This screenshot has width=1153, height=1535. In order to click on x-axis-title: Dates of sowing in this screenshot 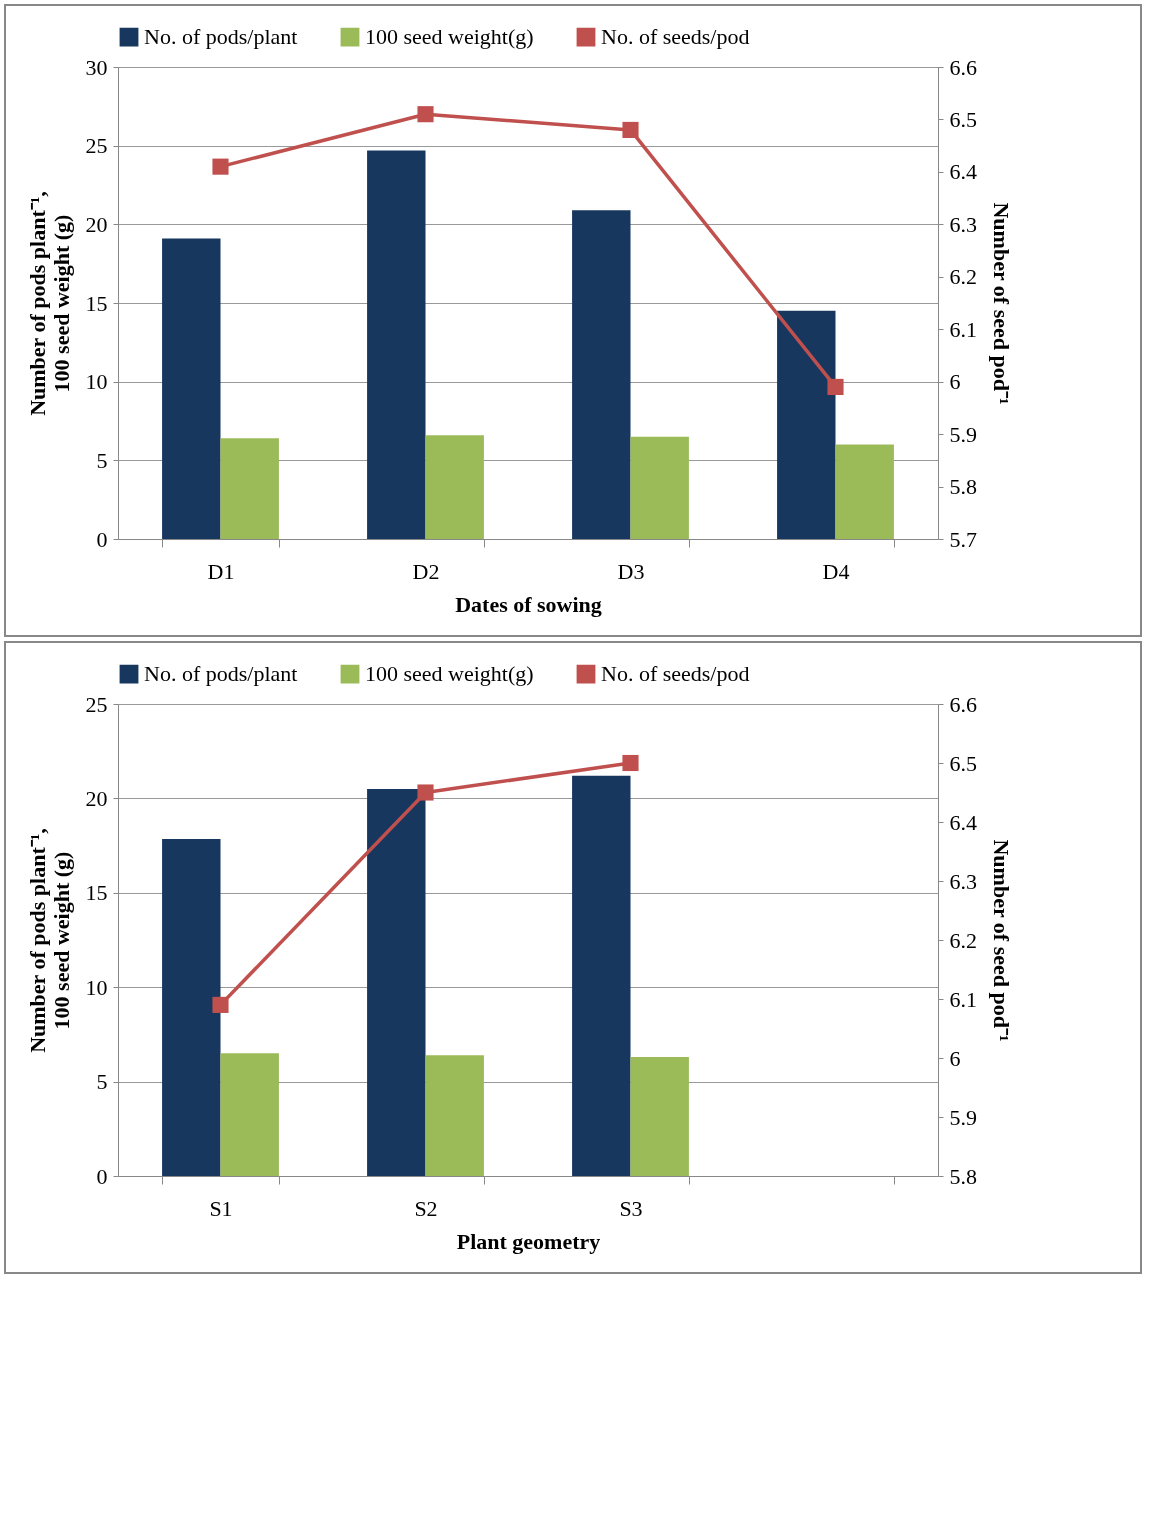, I will do `click(528, 604)`.